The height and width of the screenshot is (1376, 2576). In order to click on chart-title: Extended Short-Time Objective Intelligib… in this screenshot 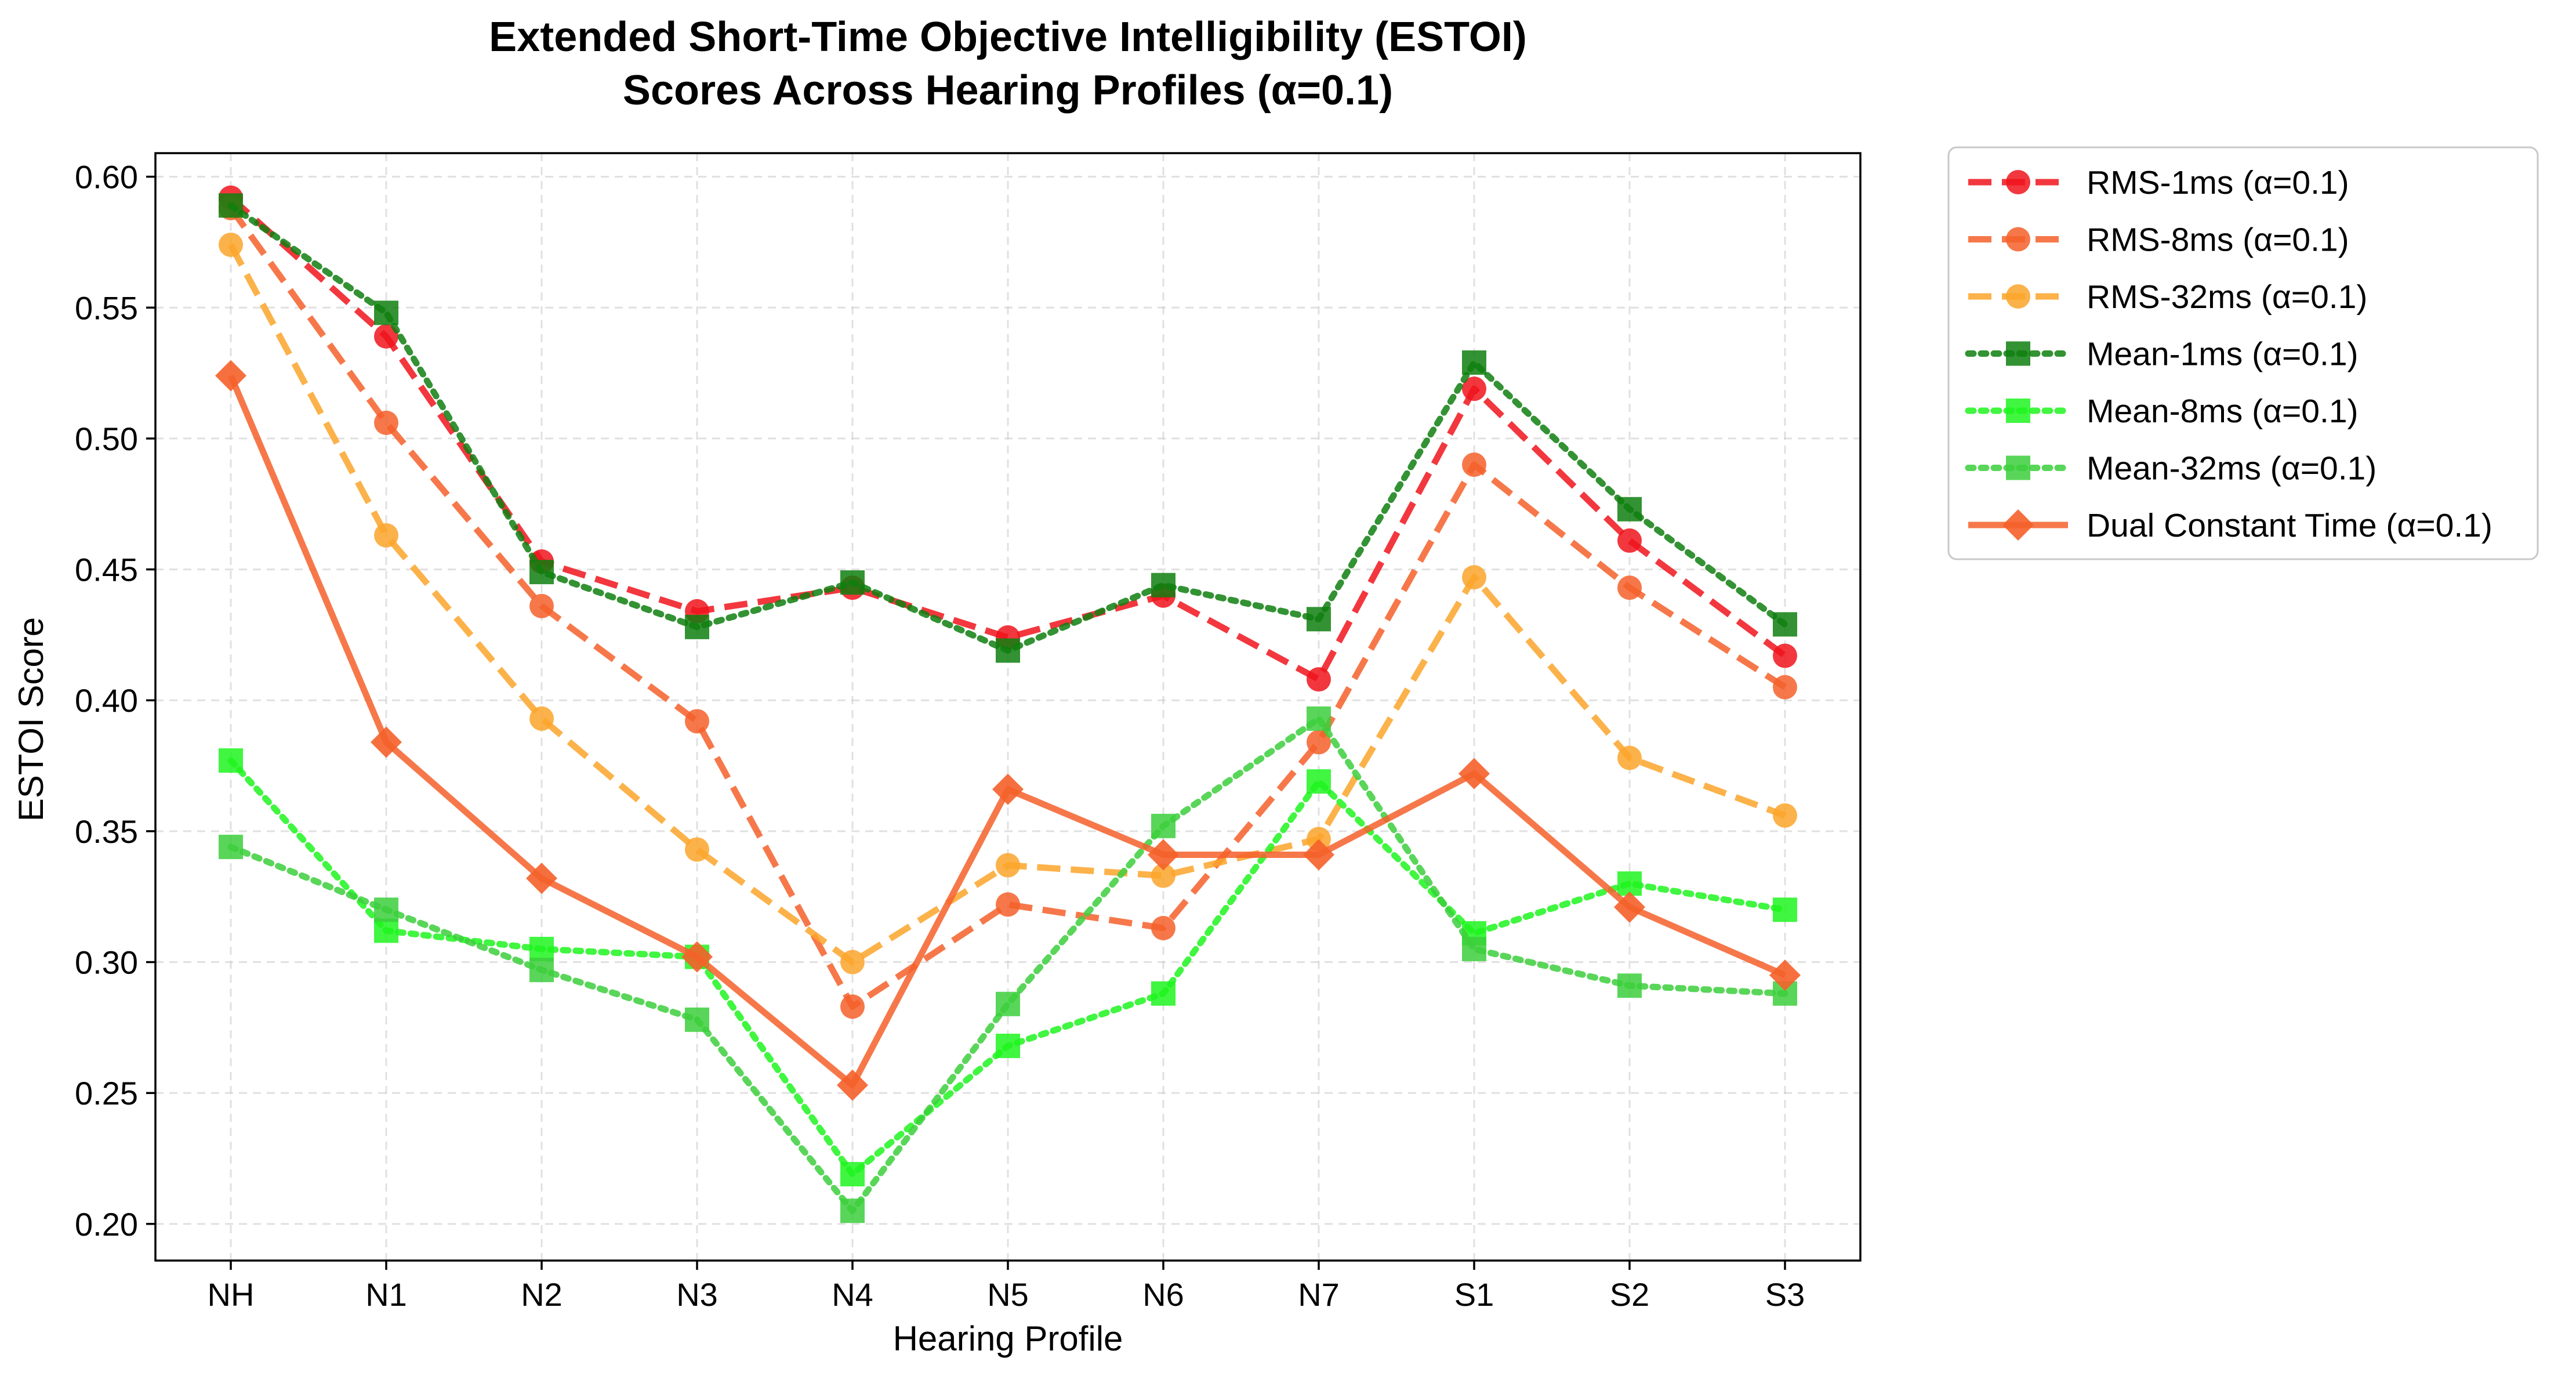, I will do `click(1008, 37)`.